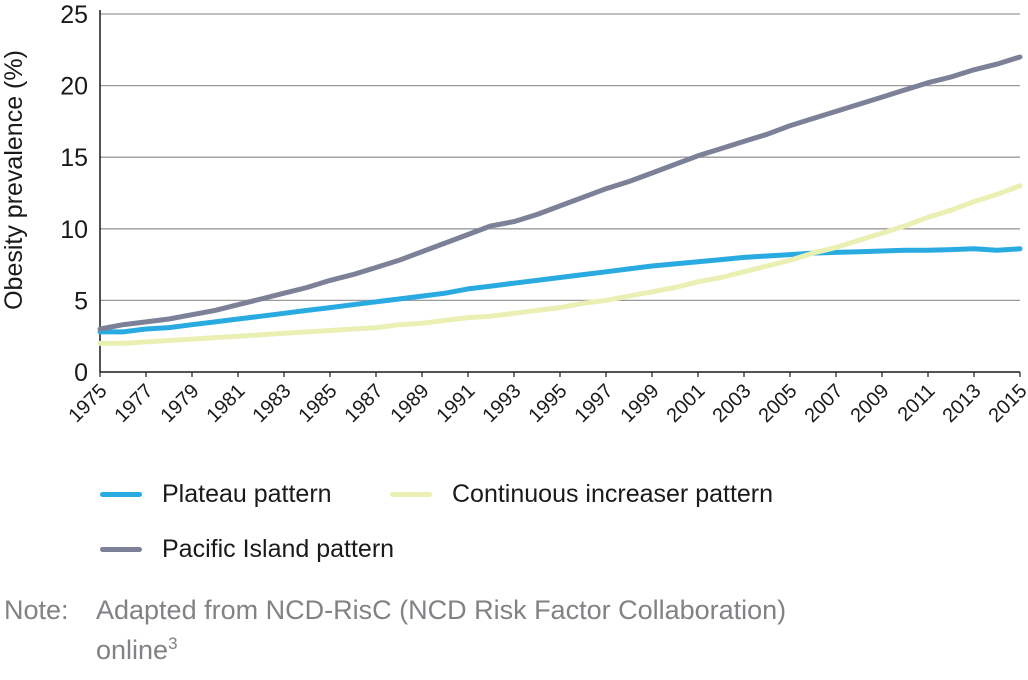  Describe the element at coordinates (502, 403) in the screenshot. I see `x-tick-label: 1993` at that location.